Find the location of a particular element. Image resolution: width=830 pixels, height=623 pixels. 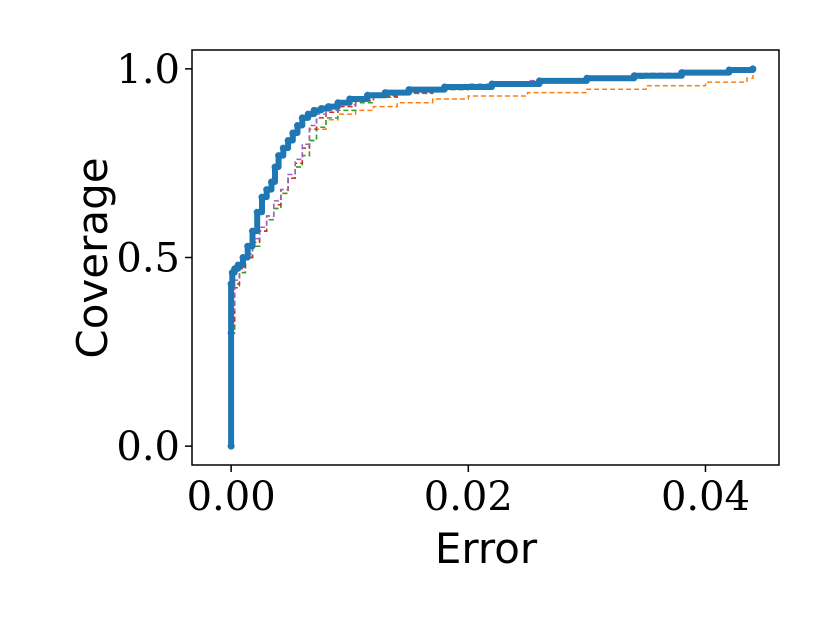

x-tick-label: 0.04 is located at coordinates (705, 497).